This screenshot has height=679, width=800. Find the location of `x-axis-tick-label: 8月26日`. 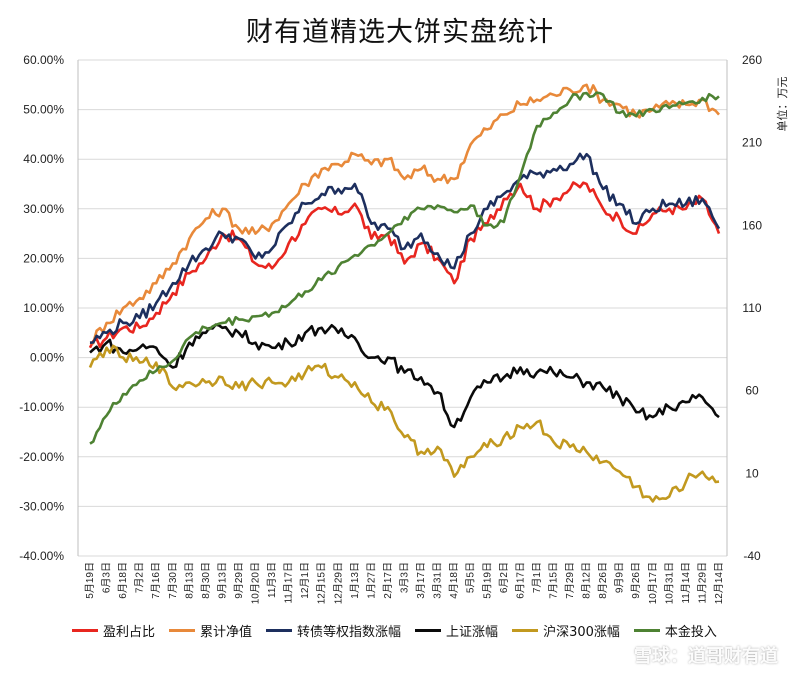

x-axis-tick-label: 8月26日 is located at coordinates (603, 580).